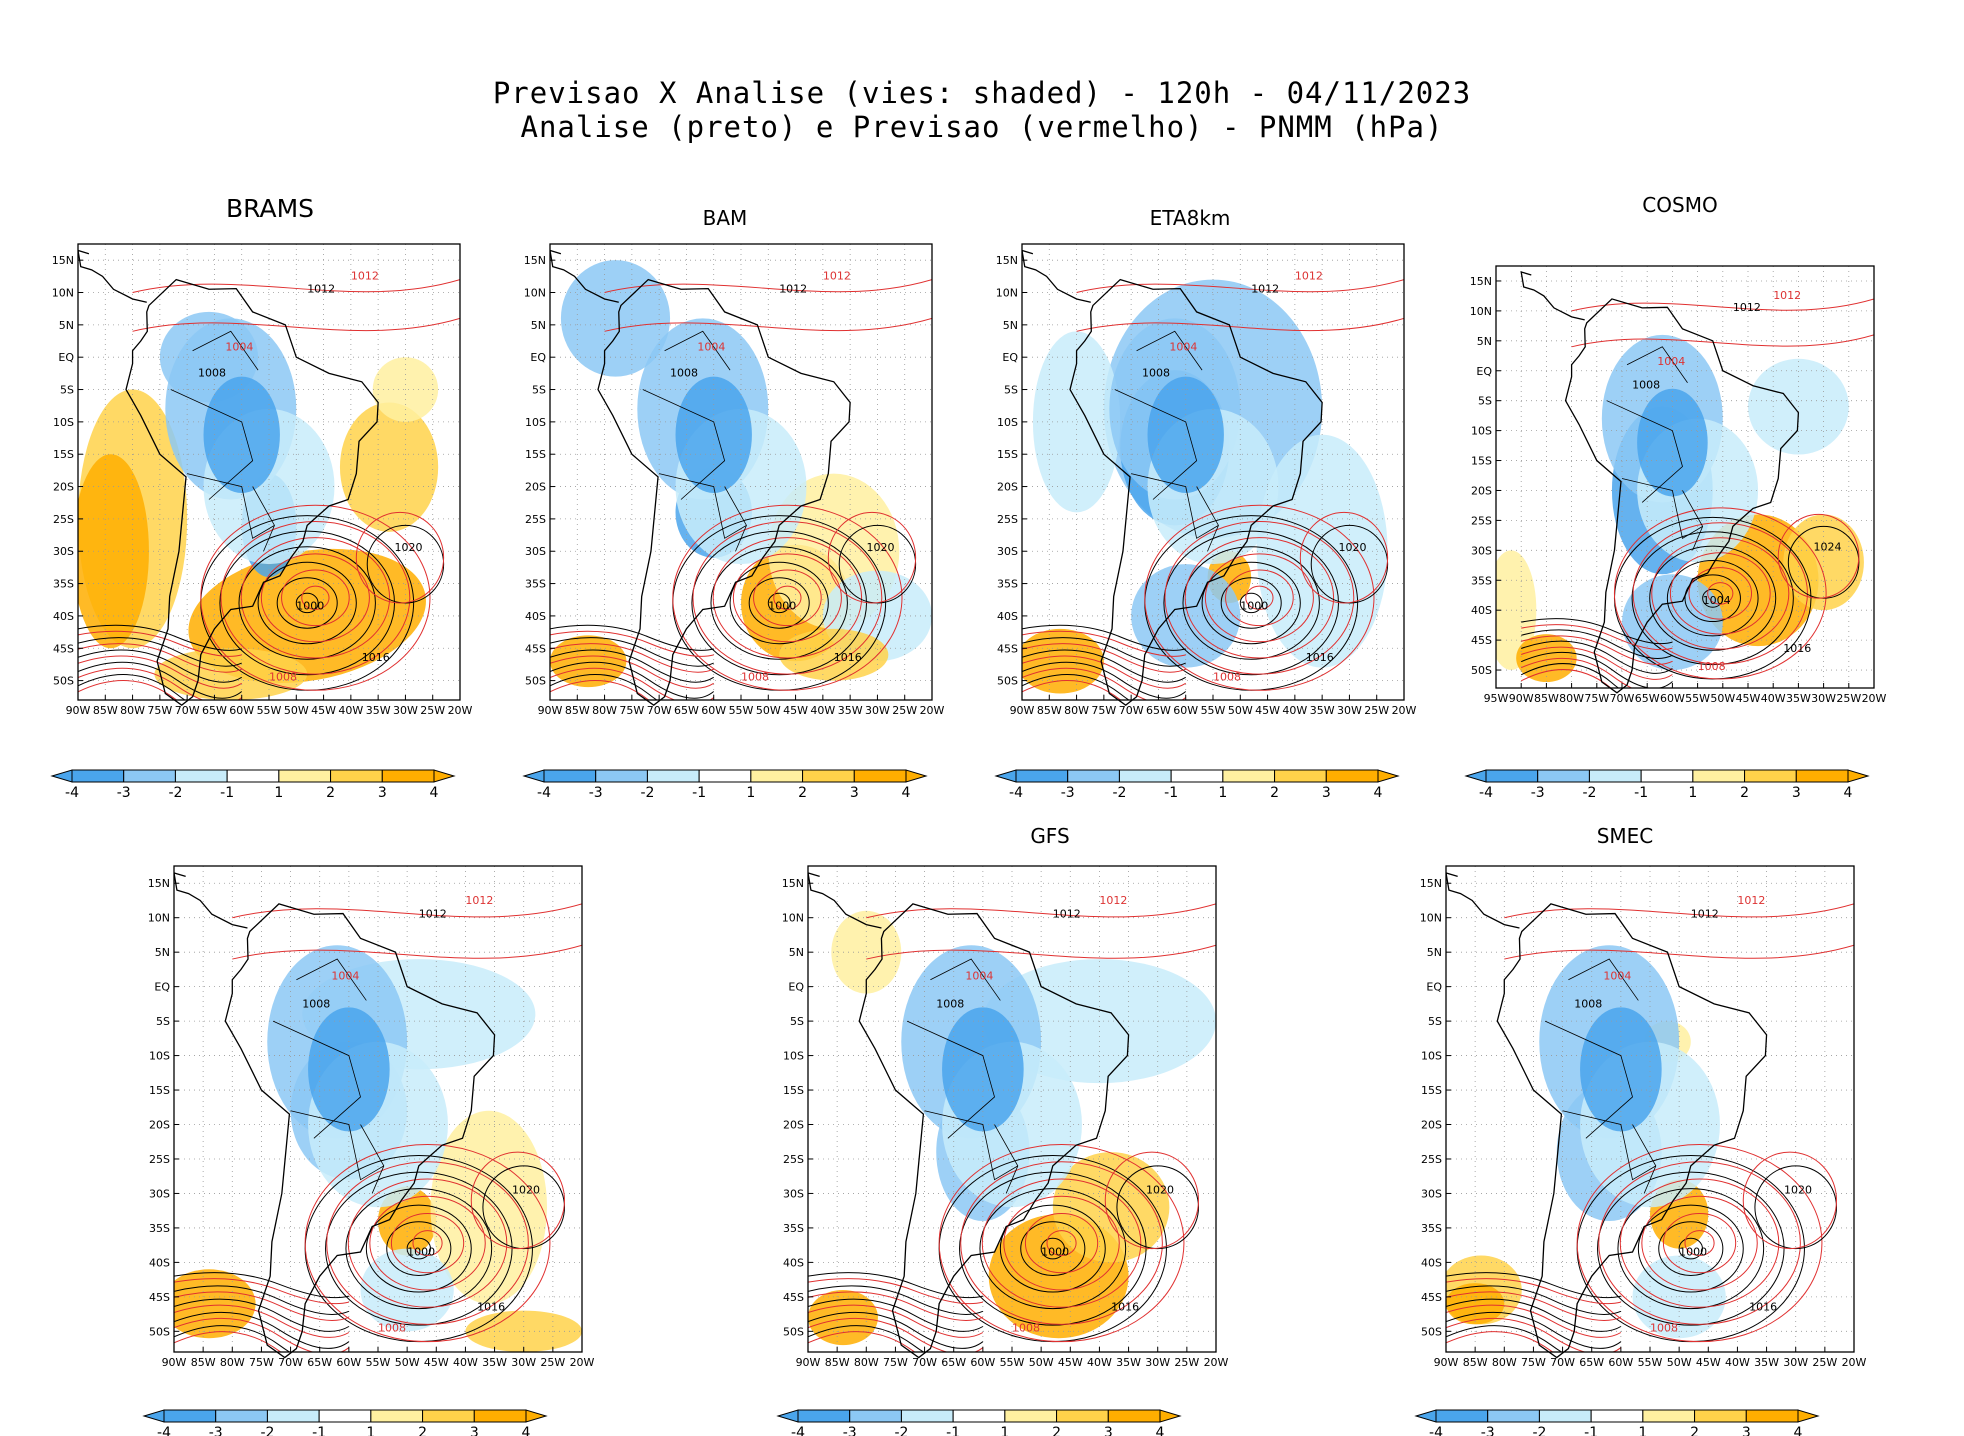  I want to click on coastline-central-america, so click(1552, 296).